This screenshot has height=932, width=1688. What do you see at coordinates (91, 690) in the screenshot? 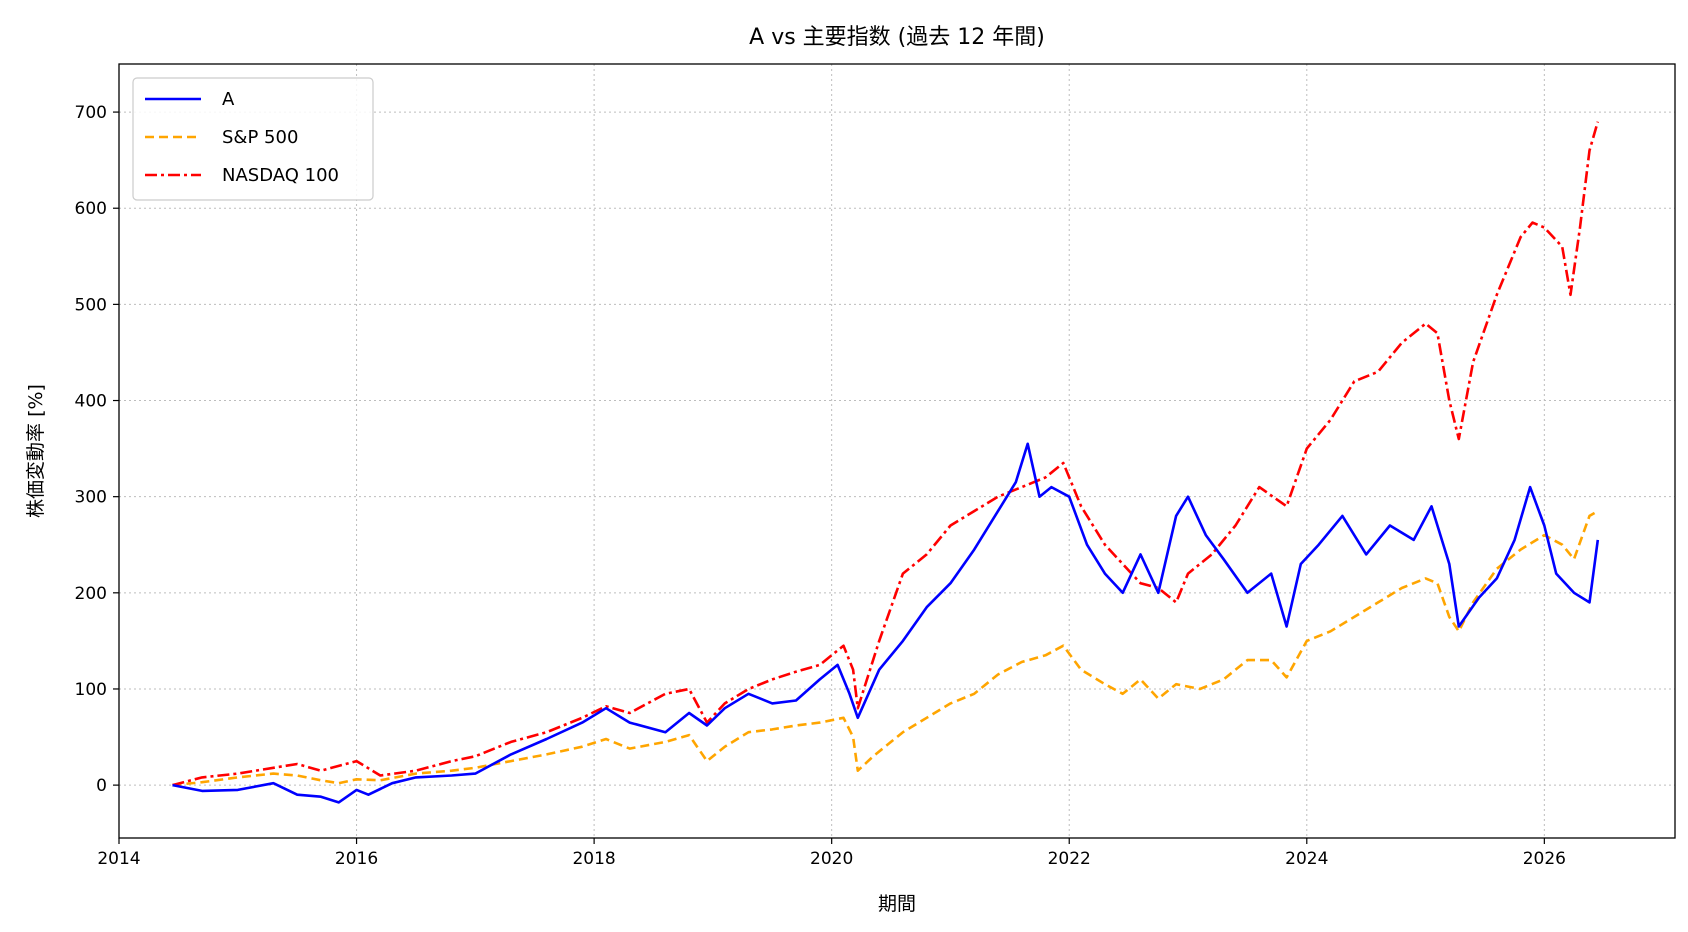
I see `y-tick-label: 100` at bounding box center [91, 690].